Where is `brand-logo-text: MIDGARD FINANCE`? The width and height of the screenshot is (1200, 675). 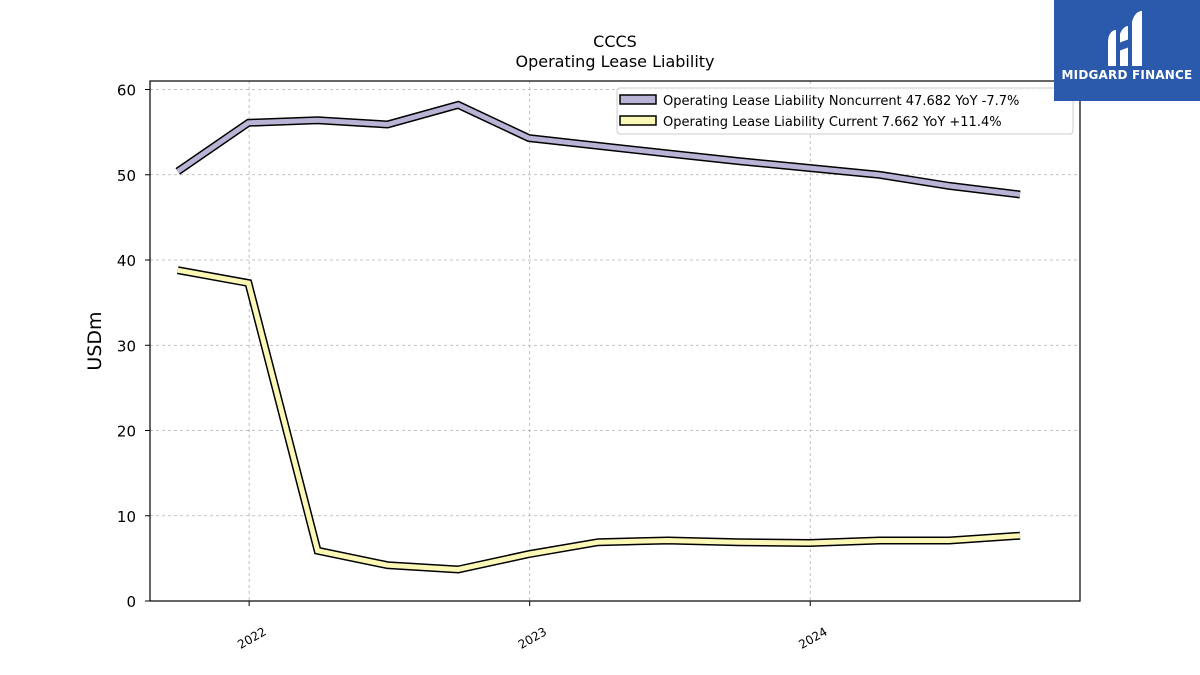
brand-logo-text: MIDGARD FINANCE is located at coordinates (1127, 75).